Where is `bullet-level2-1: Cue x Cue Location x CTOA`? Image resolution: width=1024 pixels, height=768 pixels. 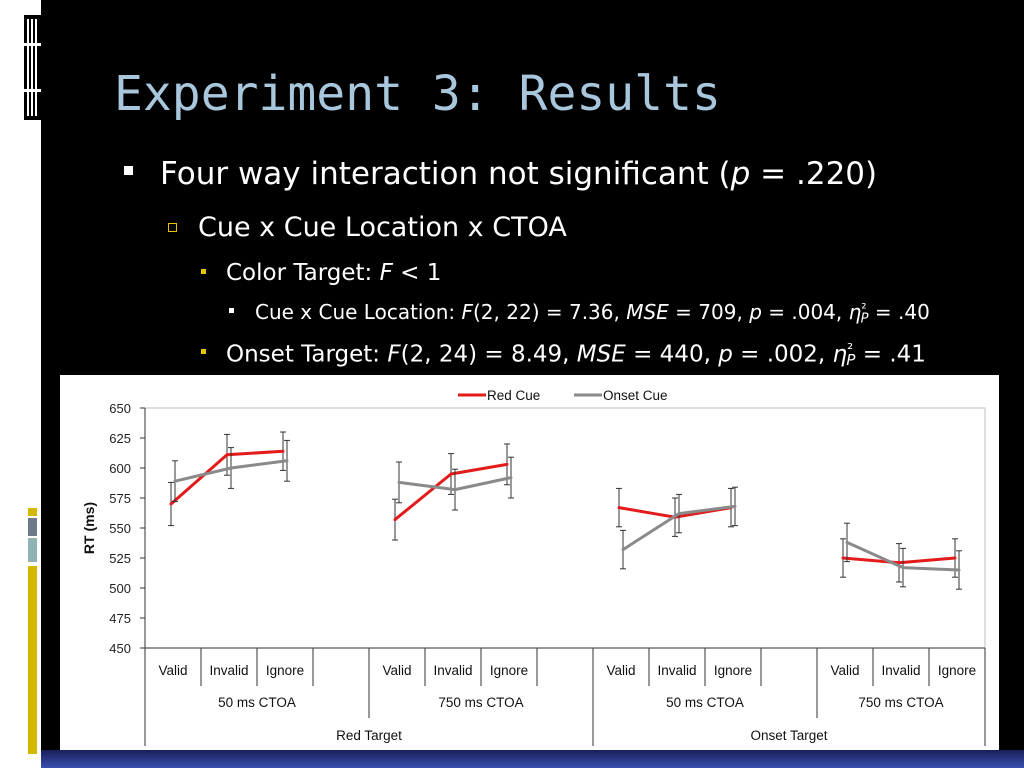 bullet-level2-1: Cue x Cue Location x CTOA is located at coordinates (367, 227).